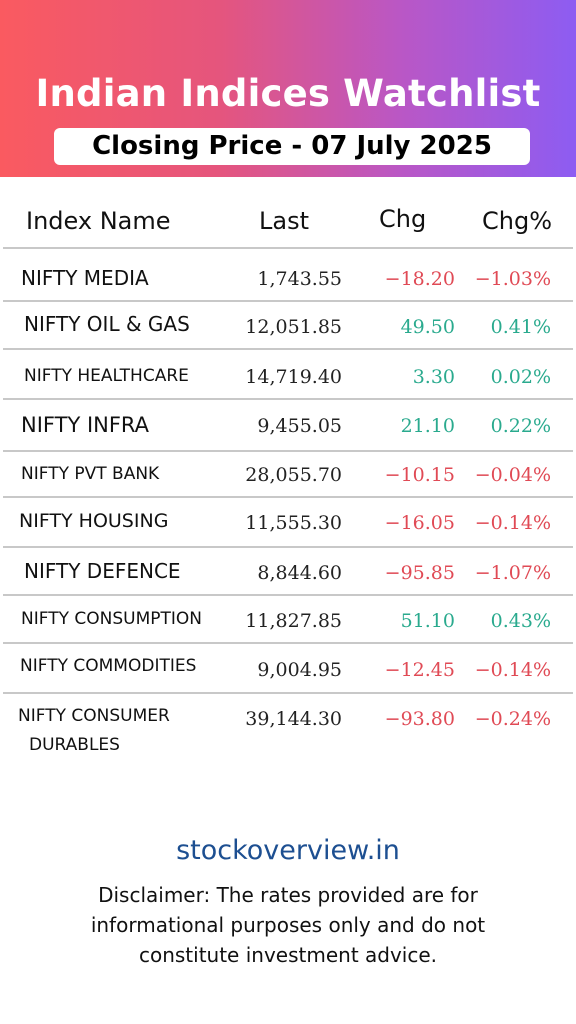  Describe the element at coordinates (299, 426) in the screenshot. I see `last-price: 9,455.05` at that location.